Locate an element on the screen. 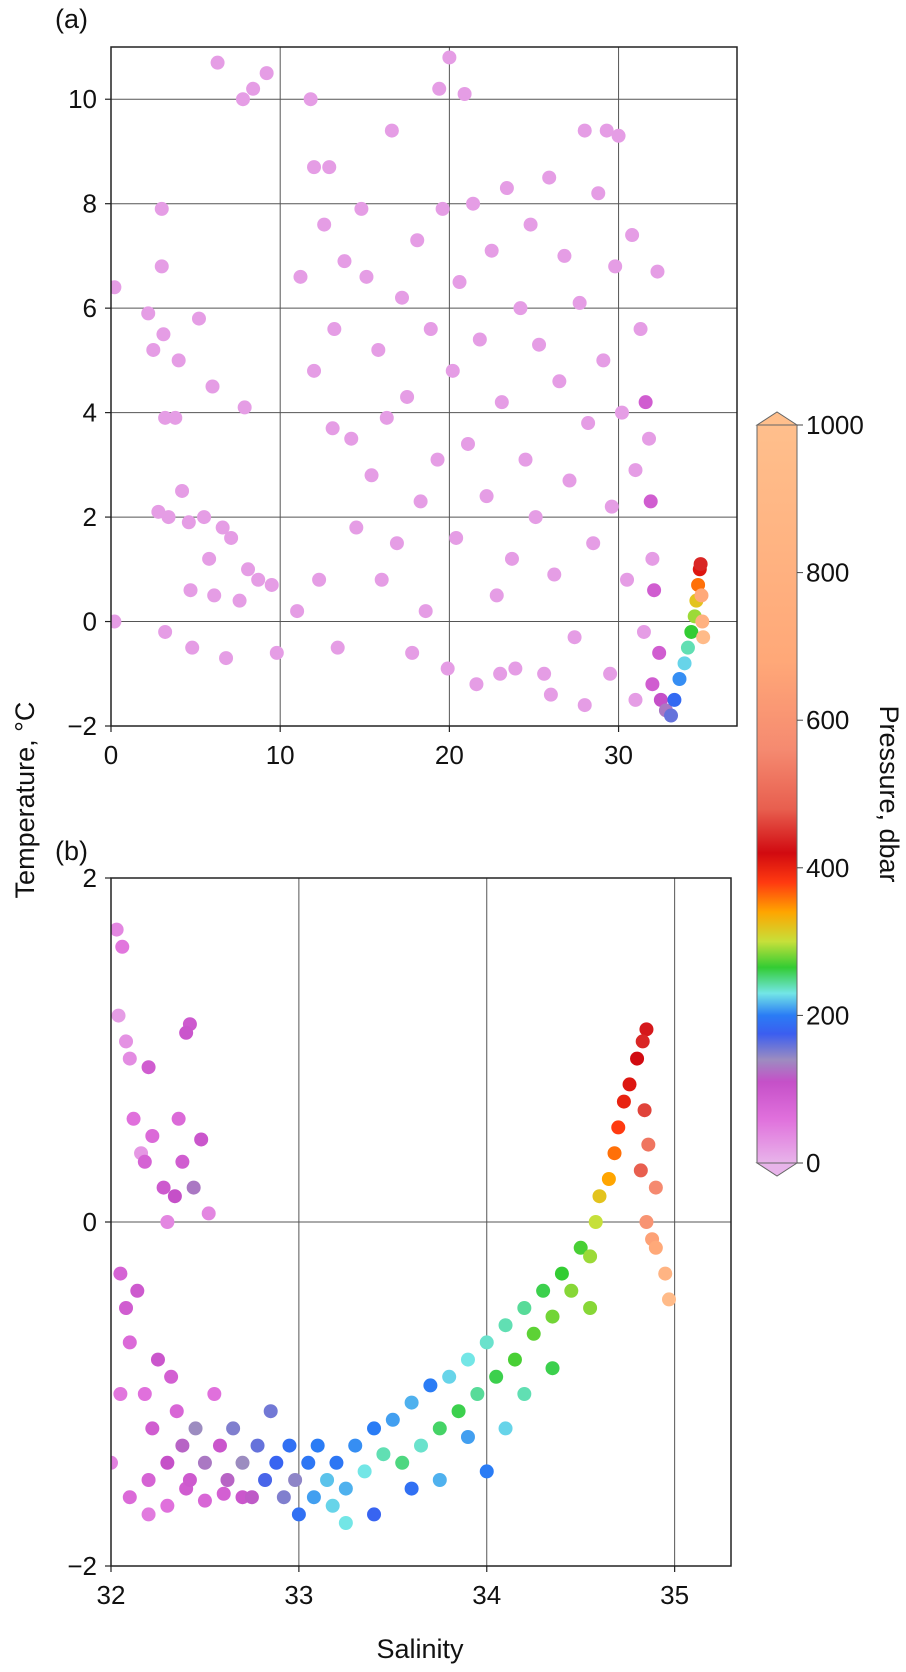 The height and width of the screenshot is (1672, 906). panel-b-x-tick-label: 34 is located at coordinates (486, 1595).